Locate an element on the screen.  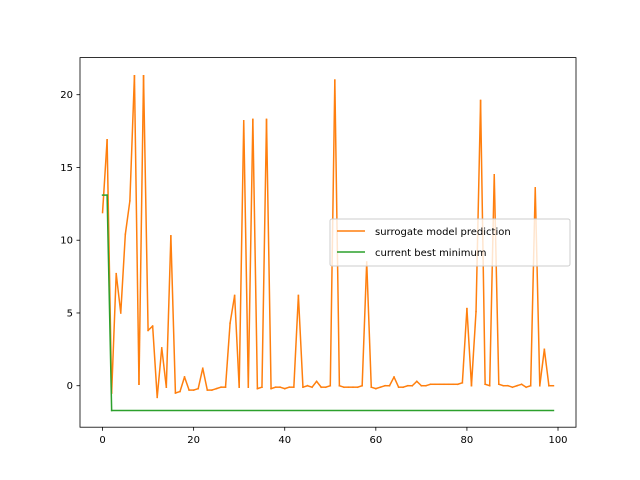
y-tick-label: 15 is located at coordinates (66, 168).